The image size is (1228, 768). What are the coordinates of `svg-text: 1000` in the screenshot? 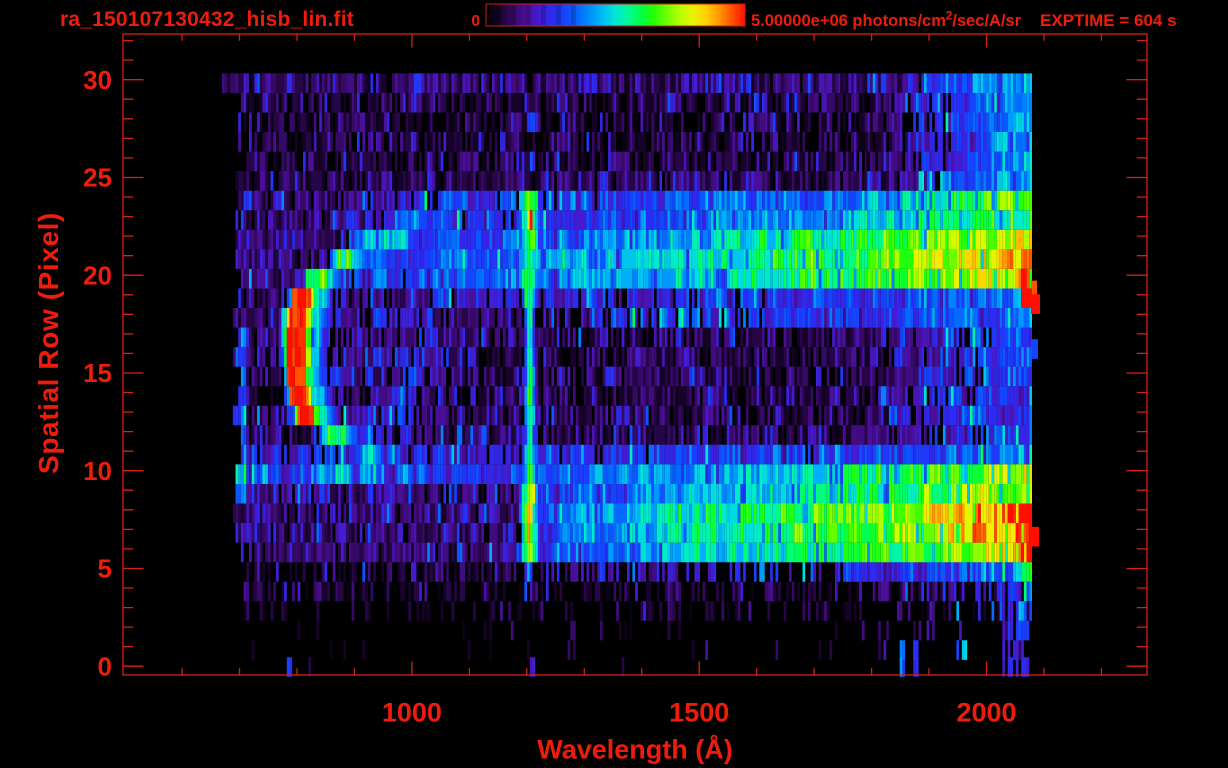 It's located at (412, 713).